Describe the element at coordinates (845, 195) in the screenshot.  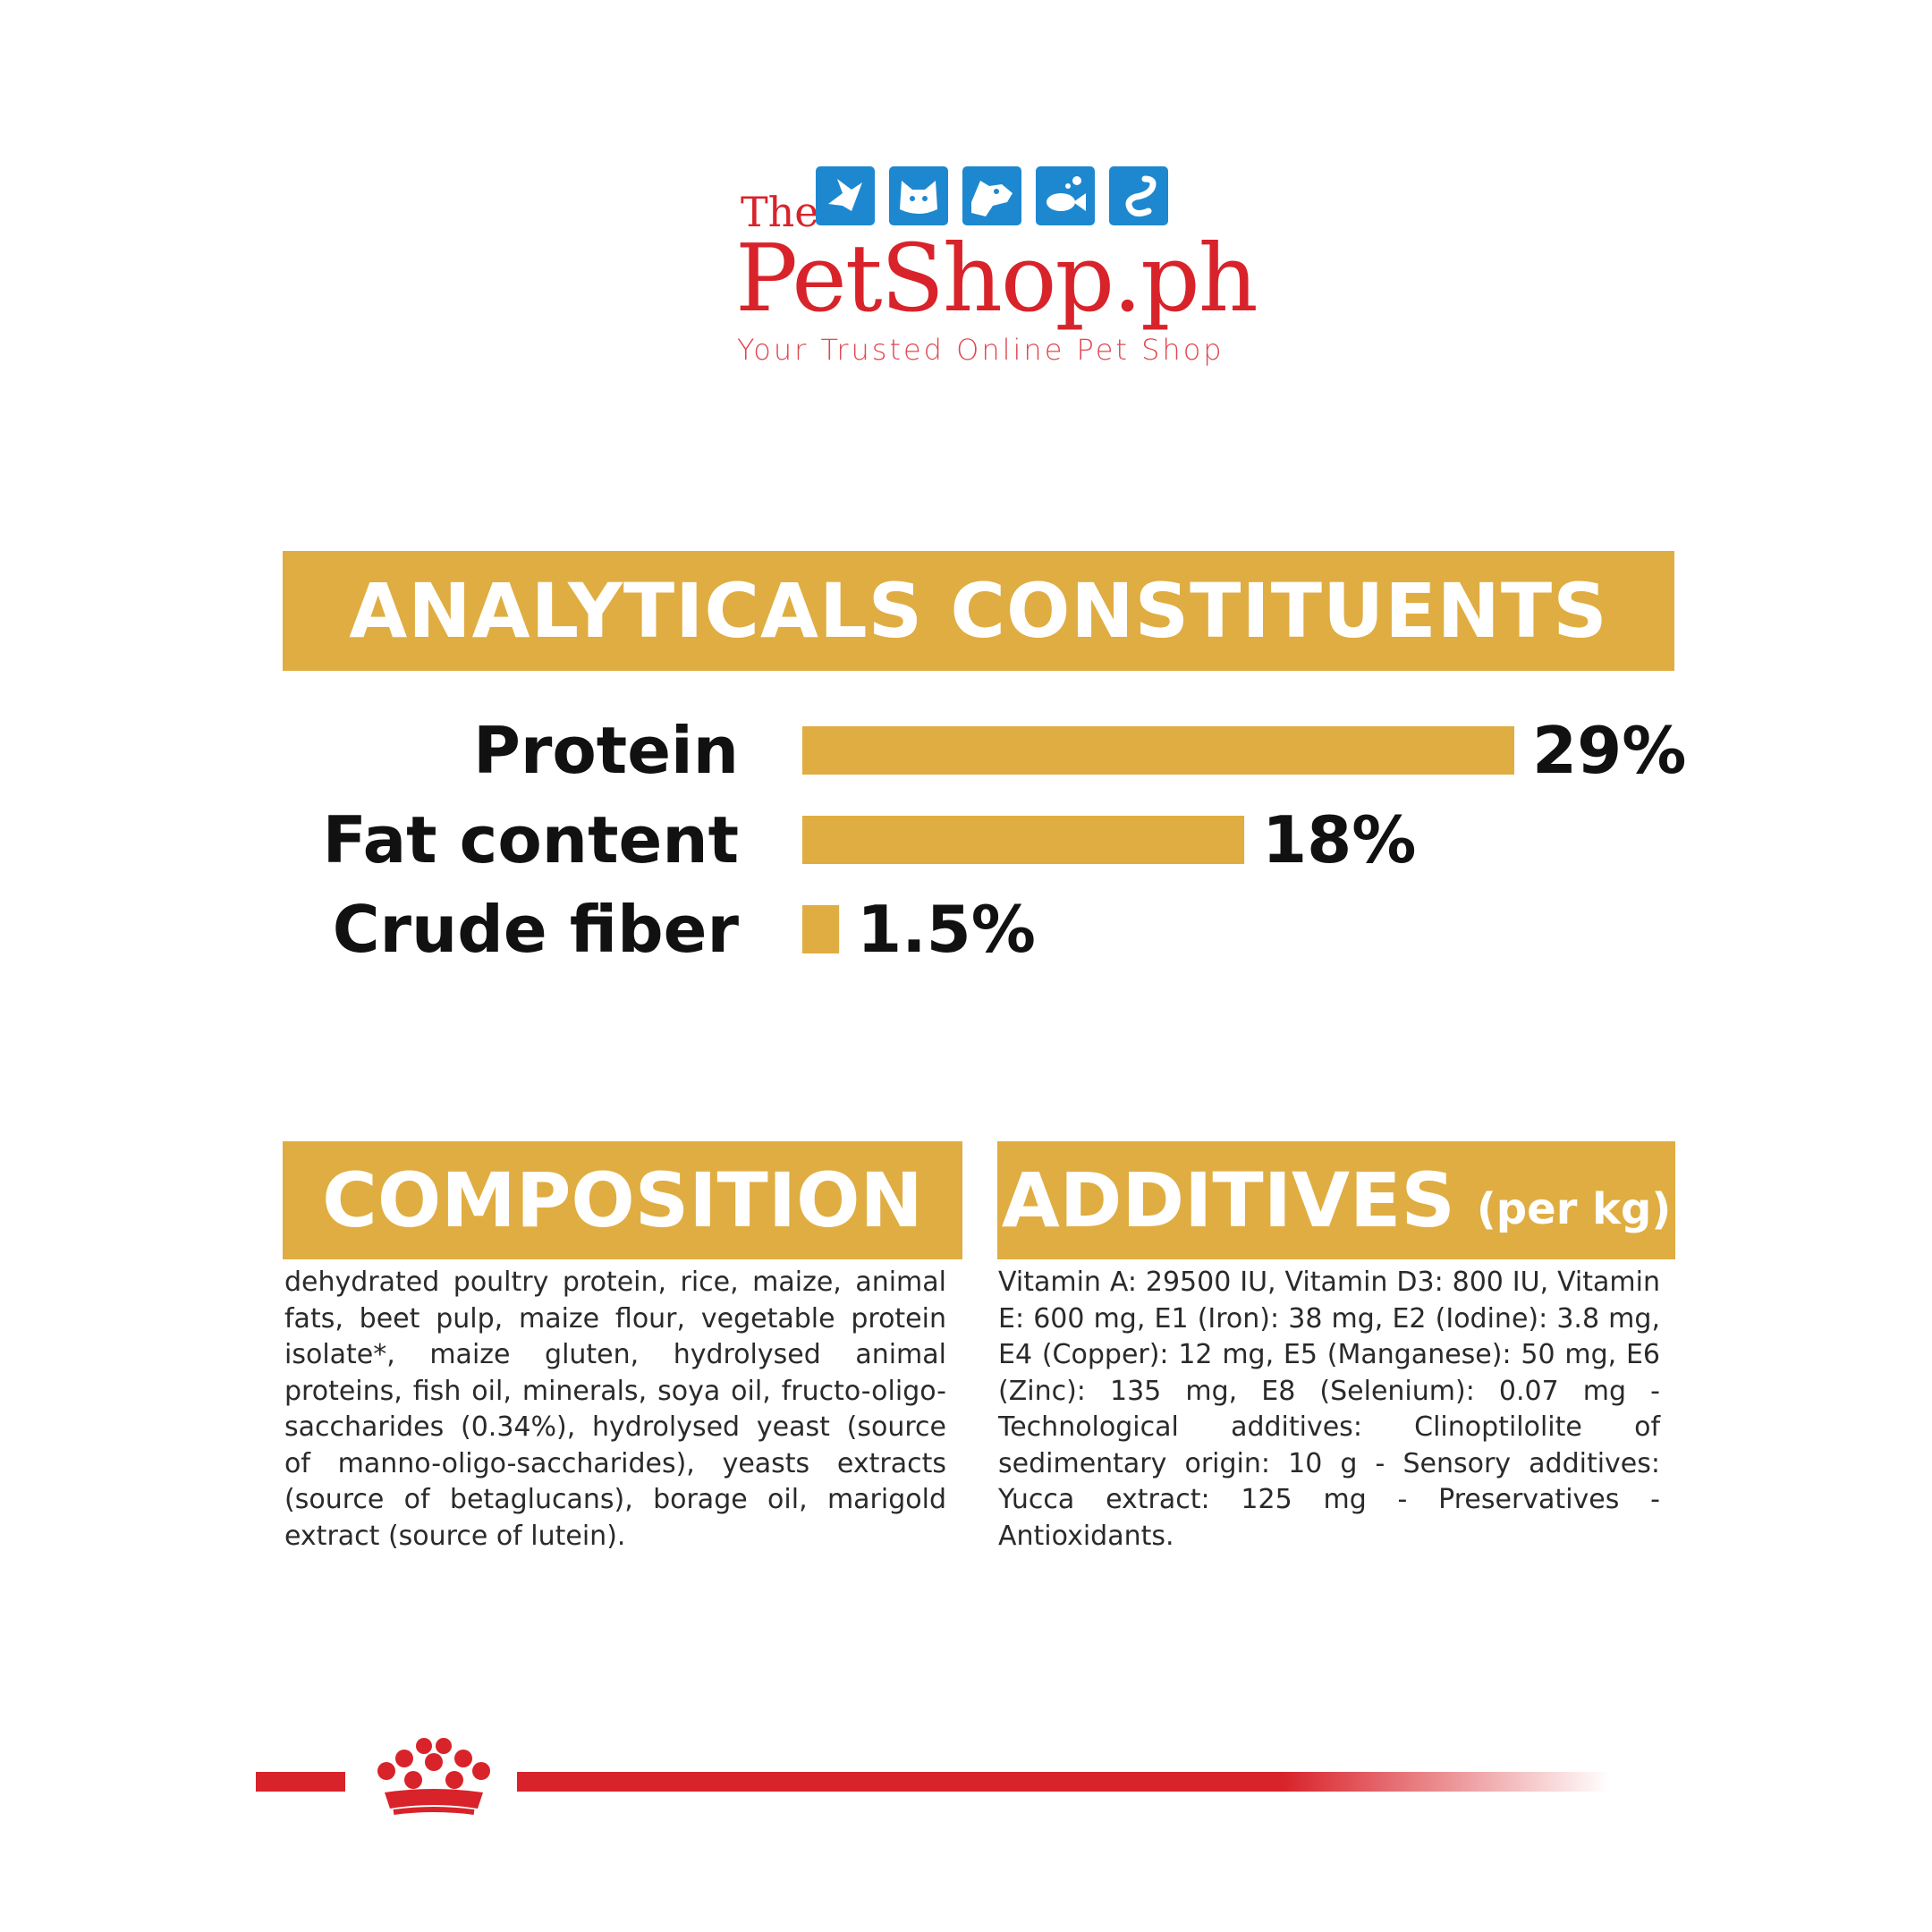
I see `bird-icon` at that location.